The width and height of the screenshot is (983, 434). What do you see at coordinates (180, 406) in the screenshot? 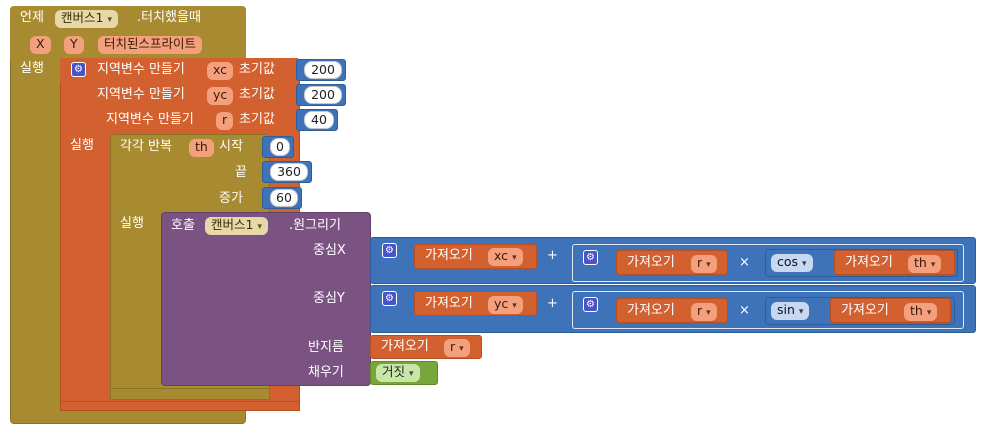
I see `local-variable-tail` at bounding box center [180, 406].